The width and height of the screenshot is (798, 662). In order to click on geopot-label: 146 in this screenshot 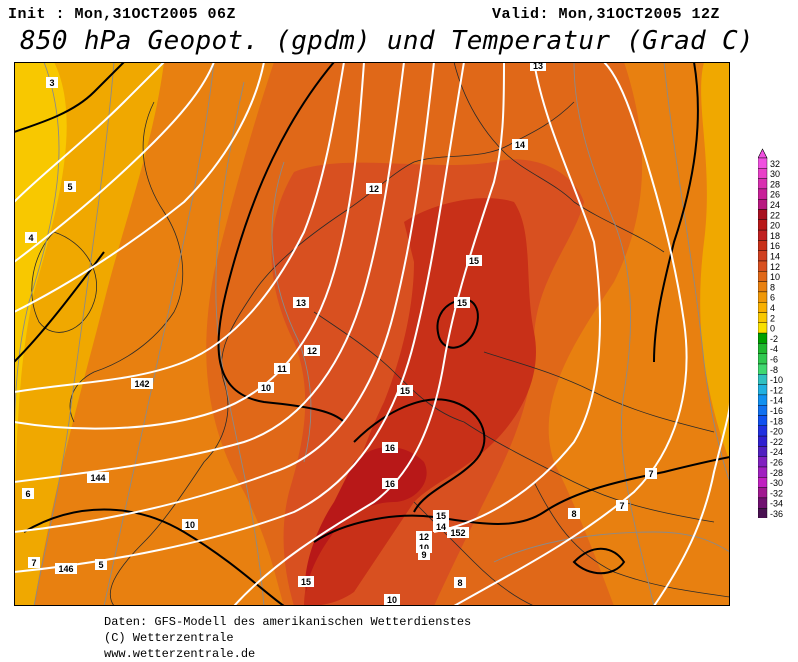, I will do `click(66, 568)`.